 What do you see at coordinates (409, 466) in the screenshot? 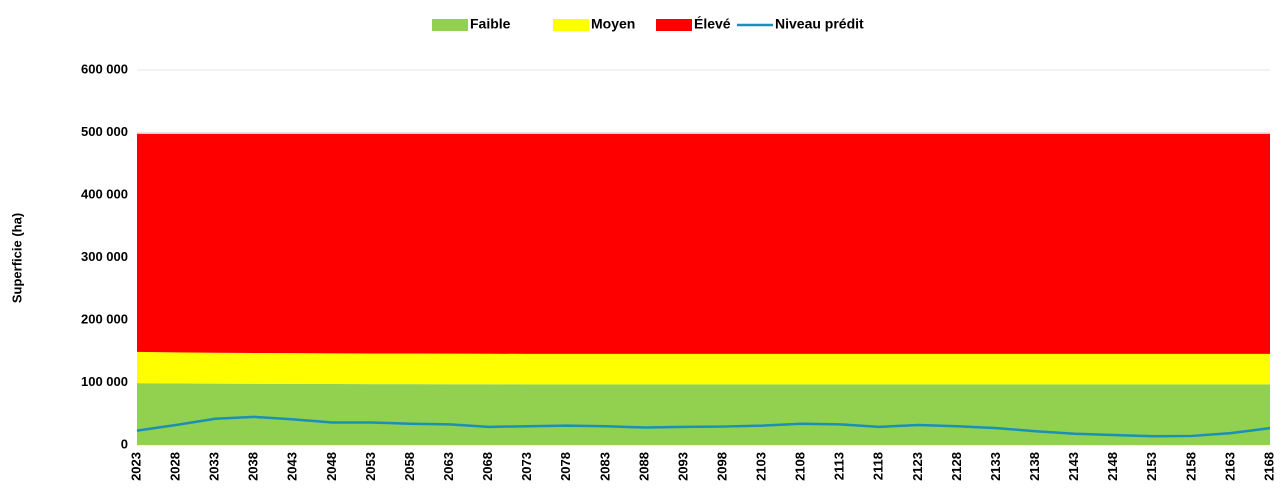
I see `x-tick-label: 2058` at bounding box center [409, 466].